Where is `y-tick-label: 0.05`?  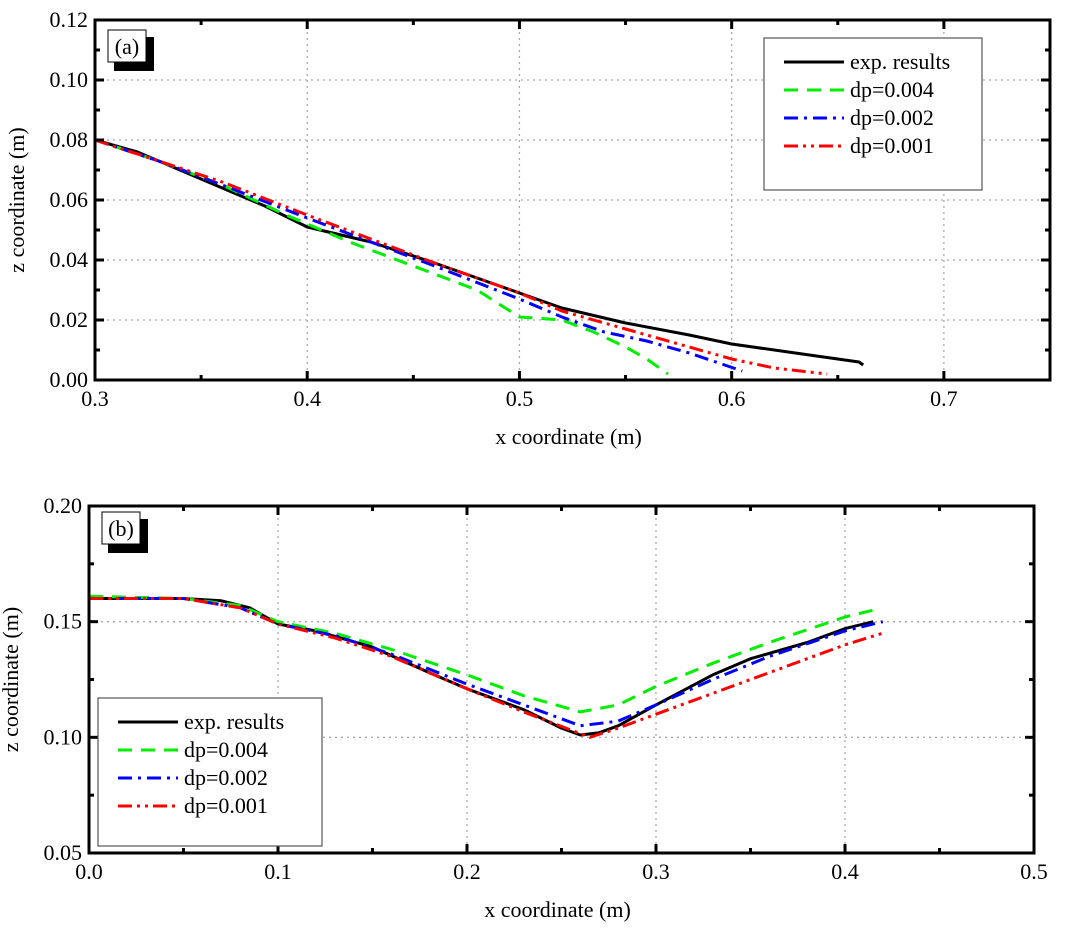 y-tick-label: 0.05 is located at coordinates (63, 852).